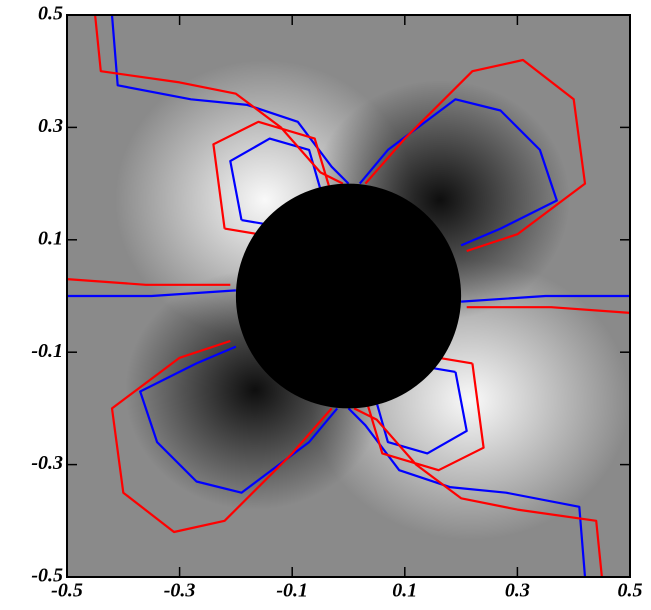  Describe the element at coordinates (180, 591) in the screenshot. I see `x-tick-label: -0.3` at that location.